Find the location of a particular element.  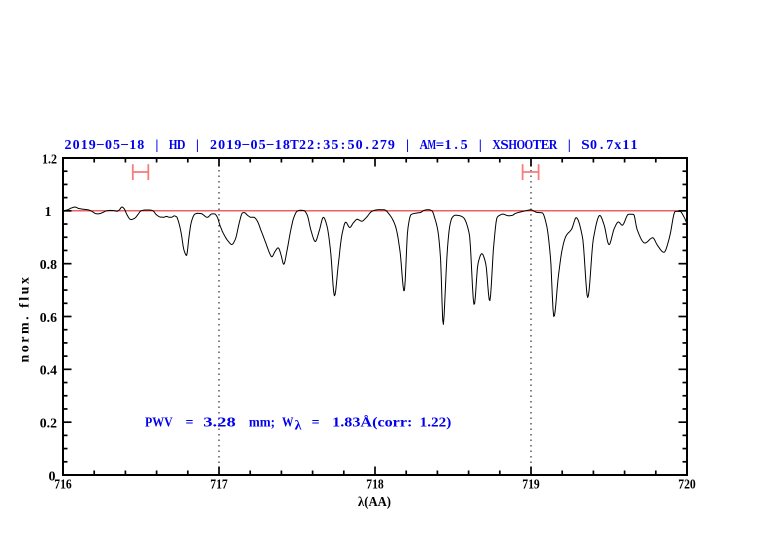

svg-text: 716 is located at coordinates (63, 485).